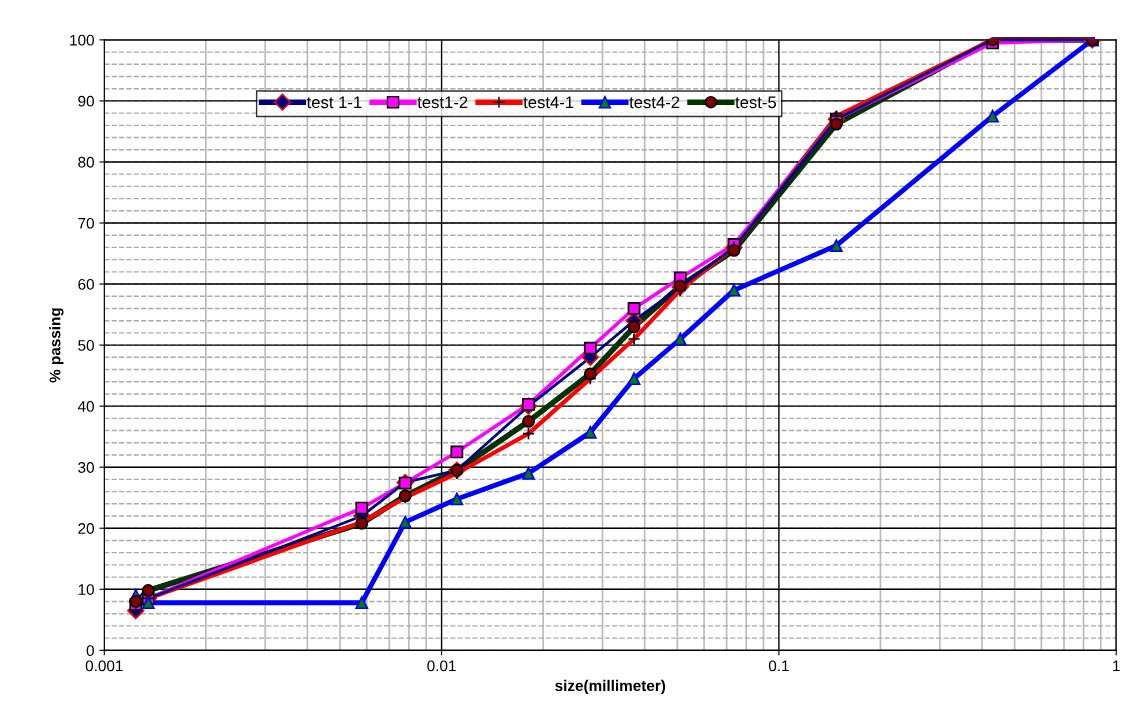  Describe the element at coordinates (334, 102) in the screenshot. I see `legend-label: test 1-1` at that location.